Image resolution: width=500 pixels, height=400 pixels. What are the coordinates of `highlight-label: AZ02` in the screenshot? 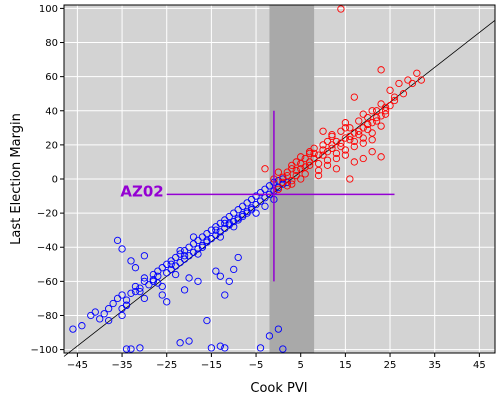 It's located at (141, 191).